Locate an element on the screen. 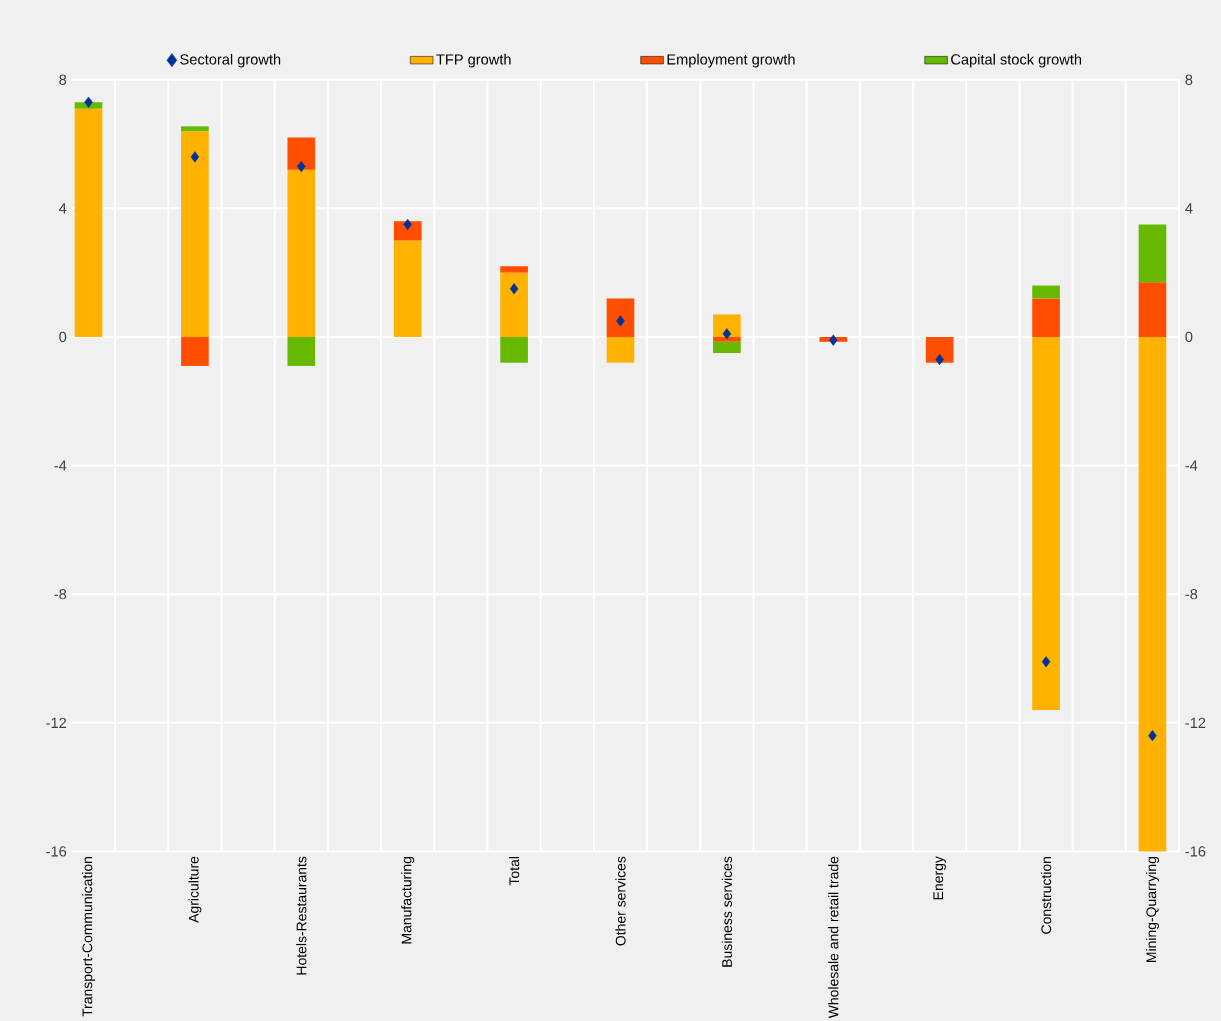 The height and width of the screenshot is (1021, 1221). y-tick-label: -12 is located at coordinates (56, 722).